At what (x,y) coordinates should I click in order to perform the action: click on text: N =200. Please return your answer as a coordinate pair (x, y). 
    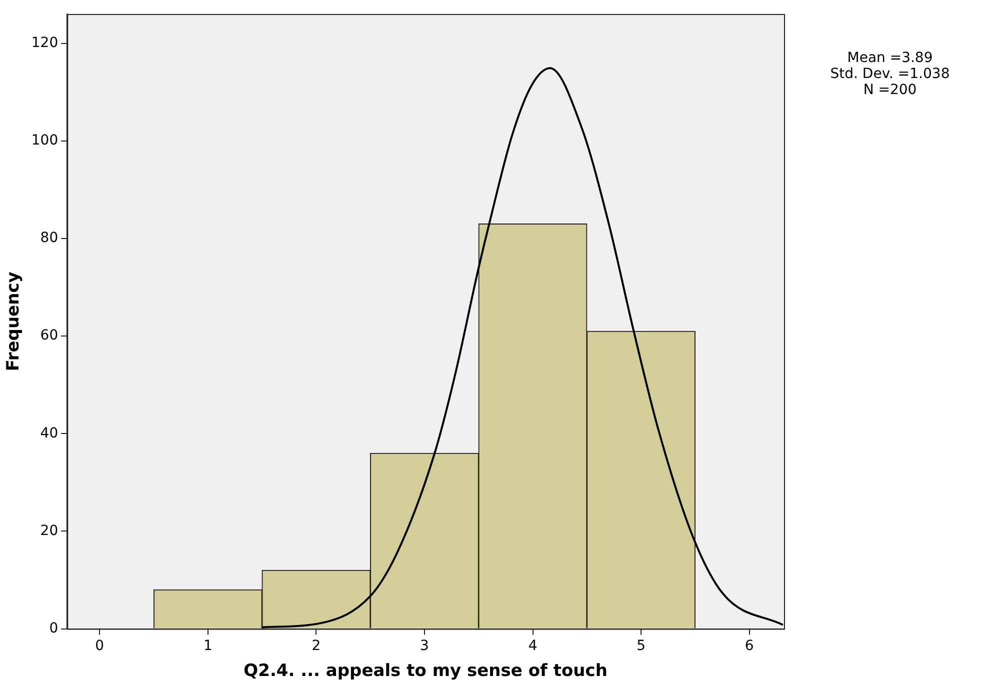
    Looking at the image, I should click on (890, 90).